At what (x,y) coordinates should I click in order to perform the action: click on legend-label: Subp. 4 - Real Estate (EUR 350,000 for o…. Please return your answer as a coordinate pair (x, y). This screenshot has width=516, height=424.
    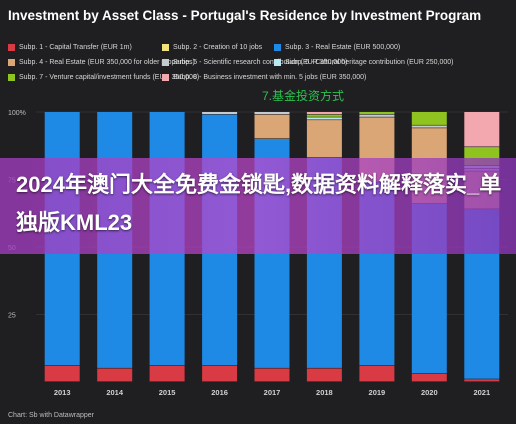
    Looking at the image, I should click on (107, 62).